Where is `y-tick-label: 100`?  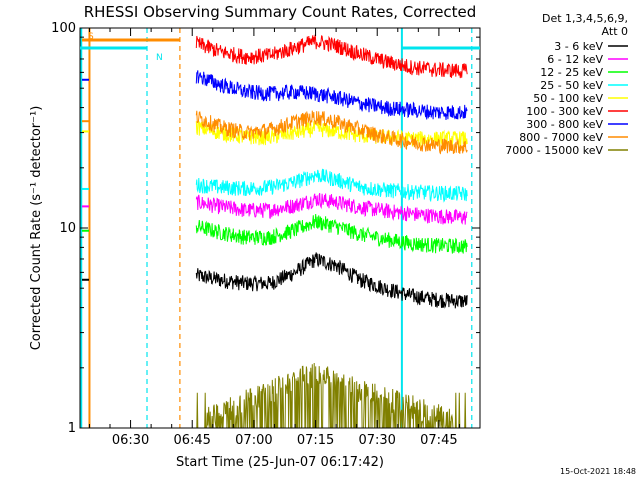
y-tick-label: 100 is located at coordinates (63, 28).